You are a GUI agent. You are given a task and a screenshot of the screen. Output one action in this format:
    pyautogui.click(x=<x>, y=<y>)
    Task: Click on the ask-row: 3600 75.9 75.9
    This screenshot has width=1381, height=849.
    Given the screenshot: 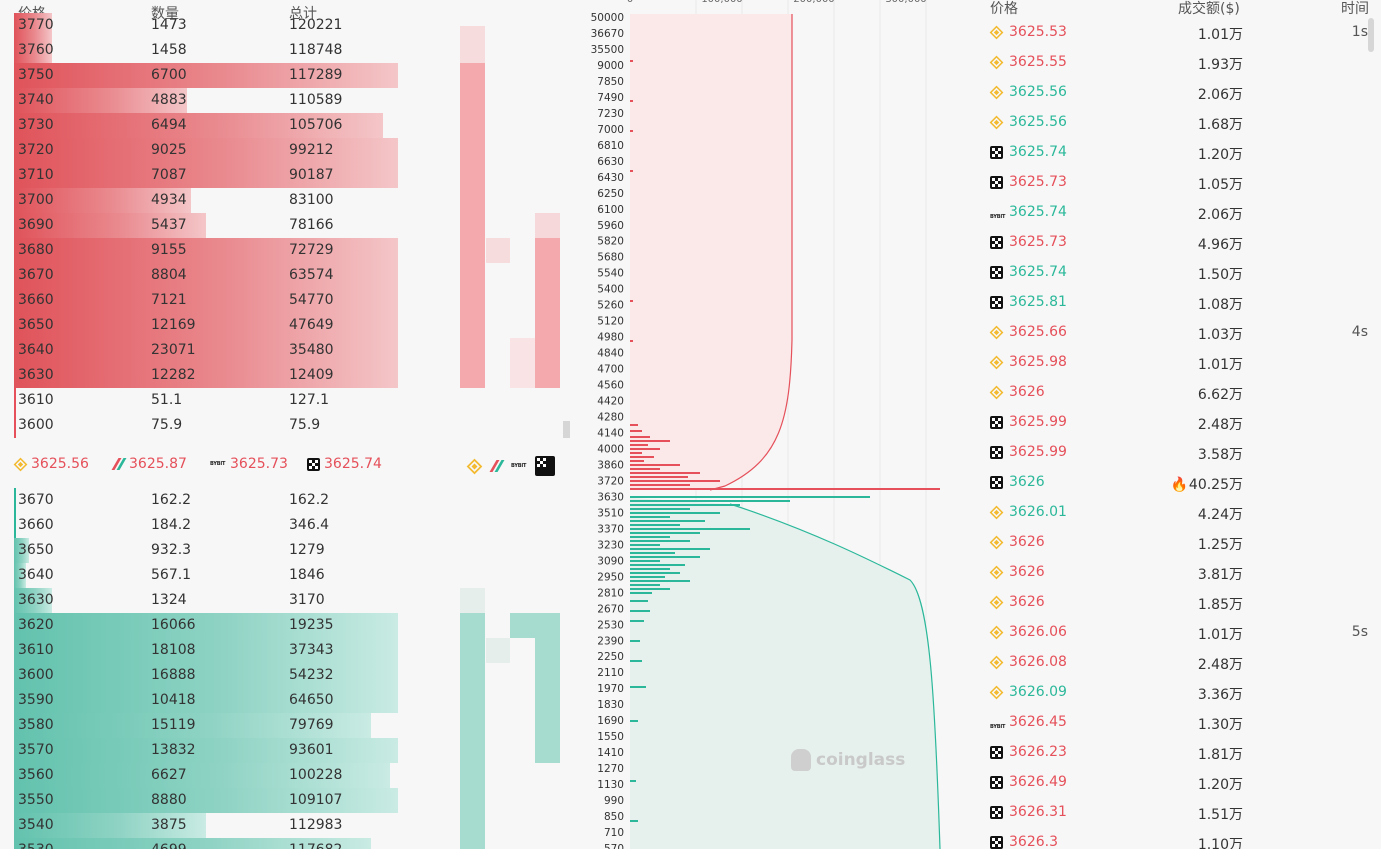 What is the action you would take?
    pyautogui.click(x=220, y=425)
    